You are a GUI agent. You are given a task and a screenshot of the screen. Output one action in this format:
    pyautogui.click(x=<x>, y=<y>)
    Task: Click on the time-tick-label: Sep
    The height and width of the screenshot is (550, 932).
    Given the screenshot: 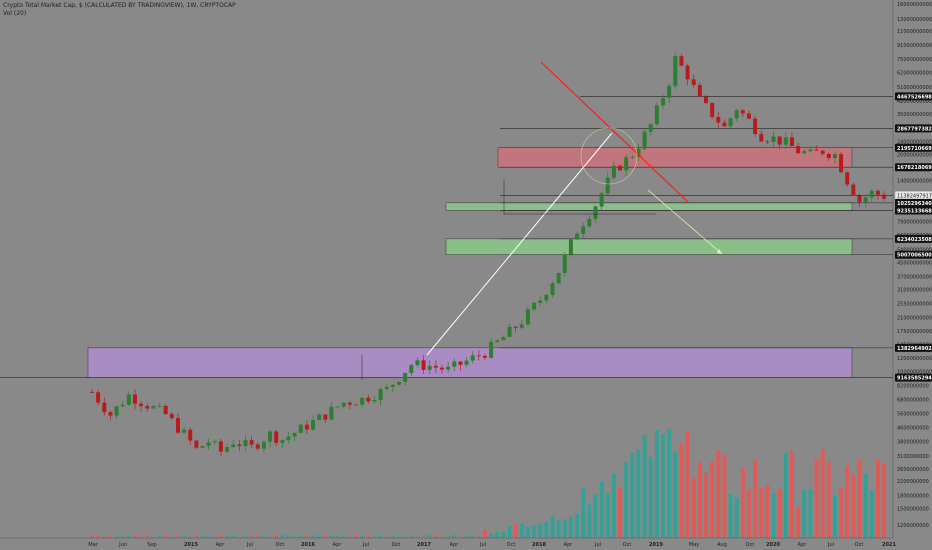 What is the action you would take?
    pyautogui.click(x=151, y=545)
    